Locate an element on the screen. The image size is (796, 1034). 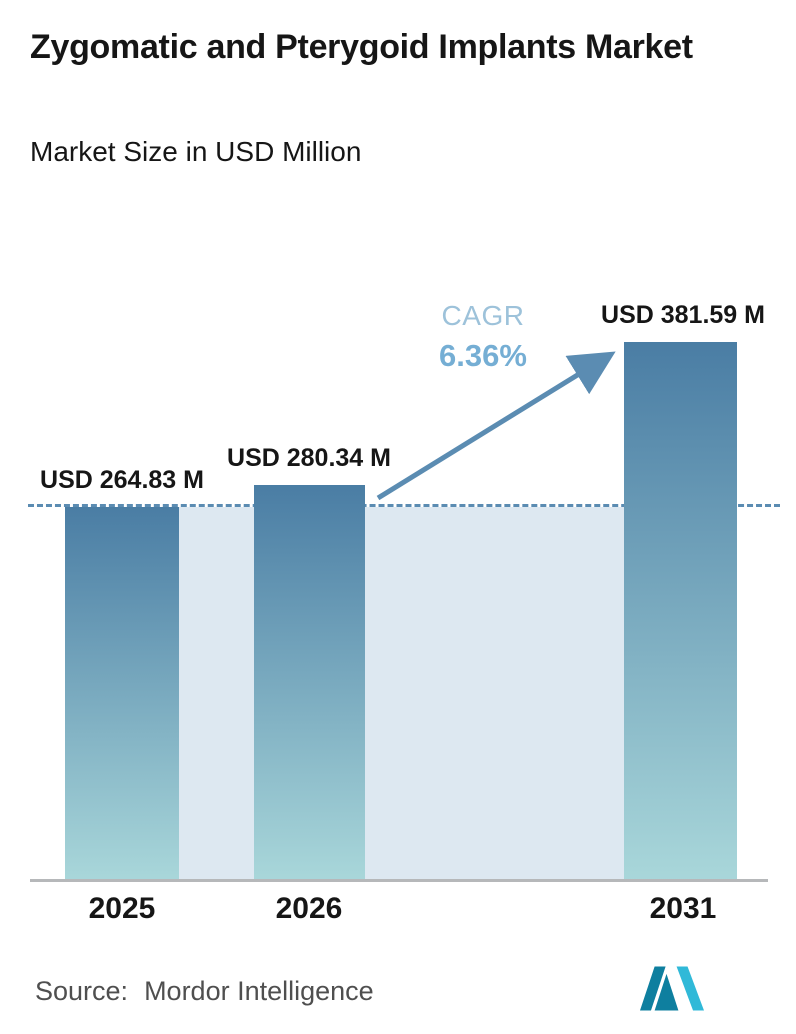
bar-value-label-2026: USD 280.34 M is located at coordinates (309, 458).